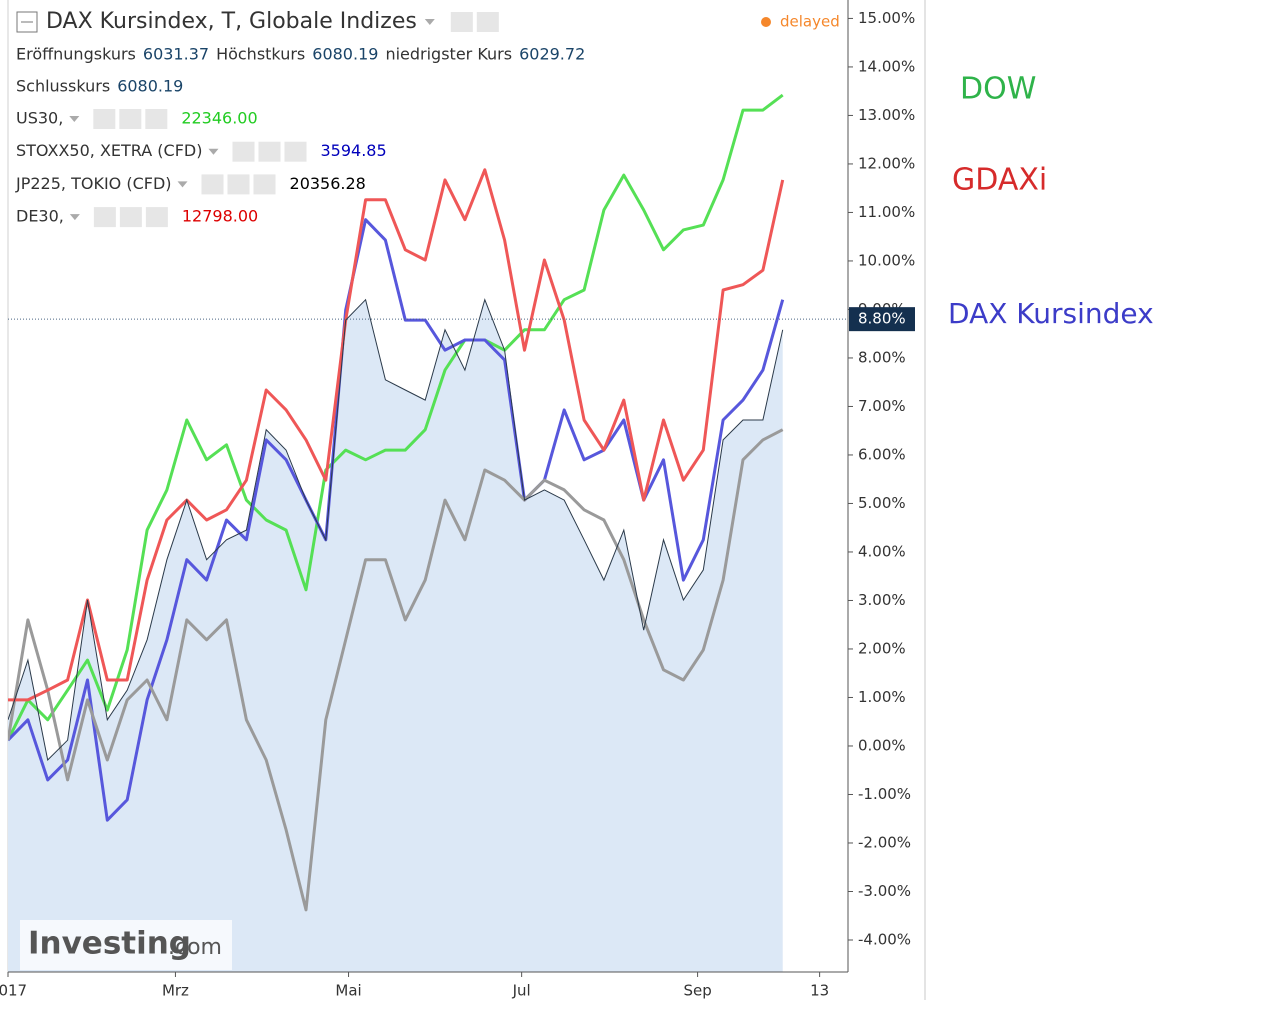 The image size is (1261, 1031). What do you see at coordinates (13, 991) in the screenshot?
I see `x-tick-label: 2017` at bounding box center [13, 991].